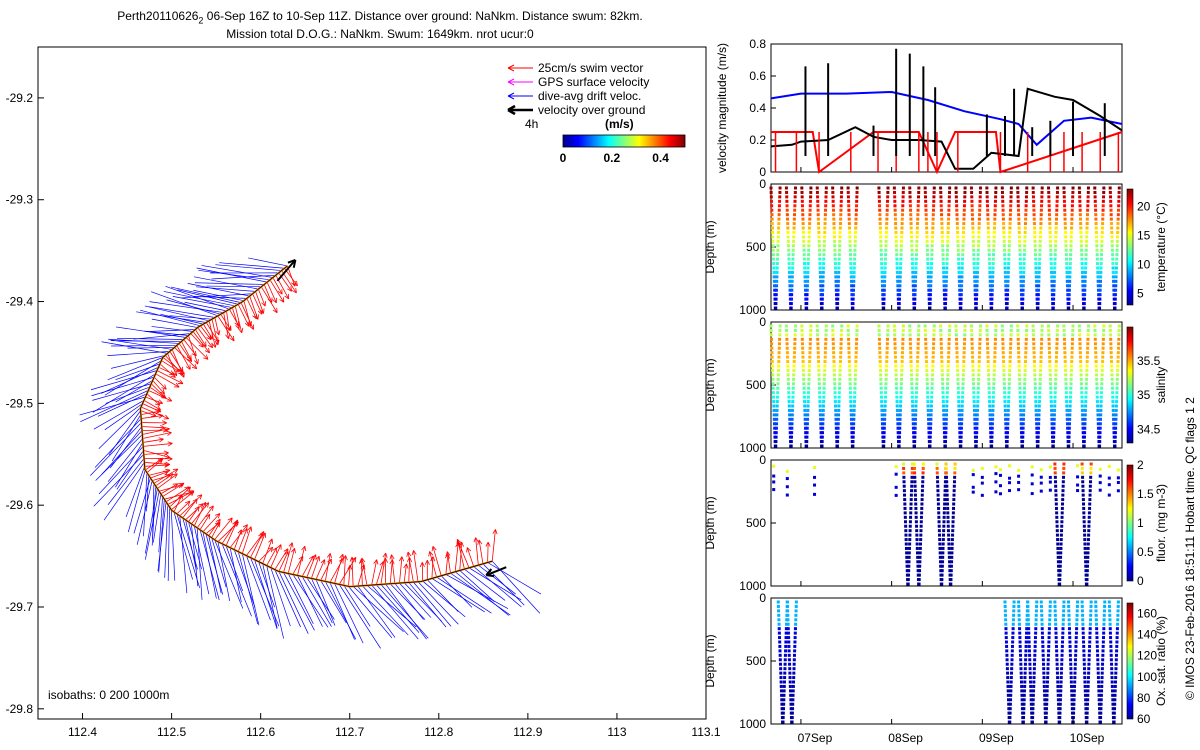  I want to click on map-ytick-label: -29.7, so click(20, 607).